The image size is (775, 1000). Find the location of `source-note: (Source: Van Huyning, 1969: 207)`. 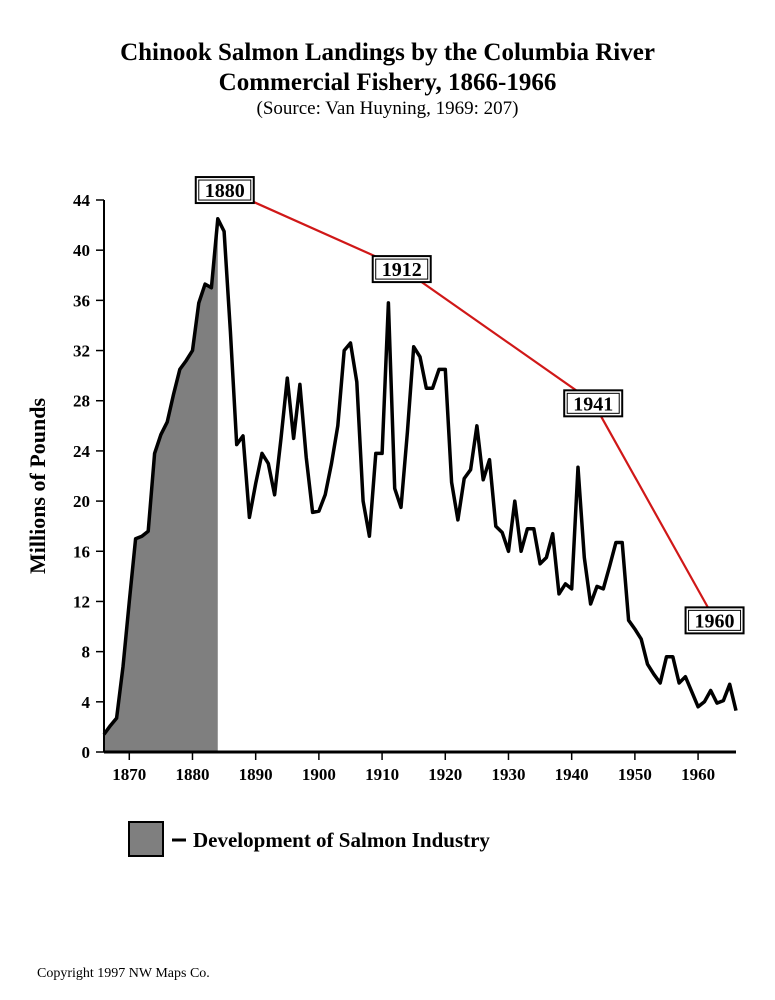

source-note: (Source: Van Huyning, 1969: 207) is located at coordinates (387, 108).